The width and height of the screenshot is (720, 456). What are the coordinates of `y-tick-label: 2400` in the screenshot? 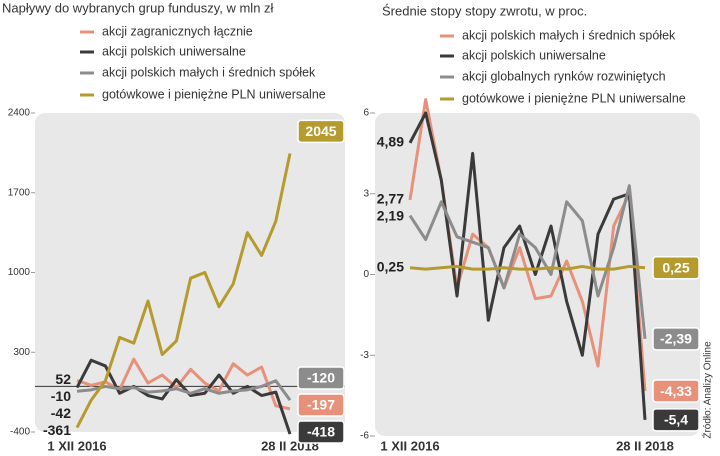 It's located at (19, 113).